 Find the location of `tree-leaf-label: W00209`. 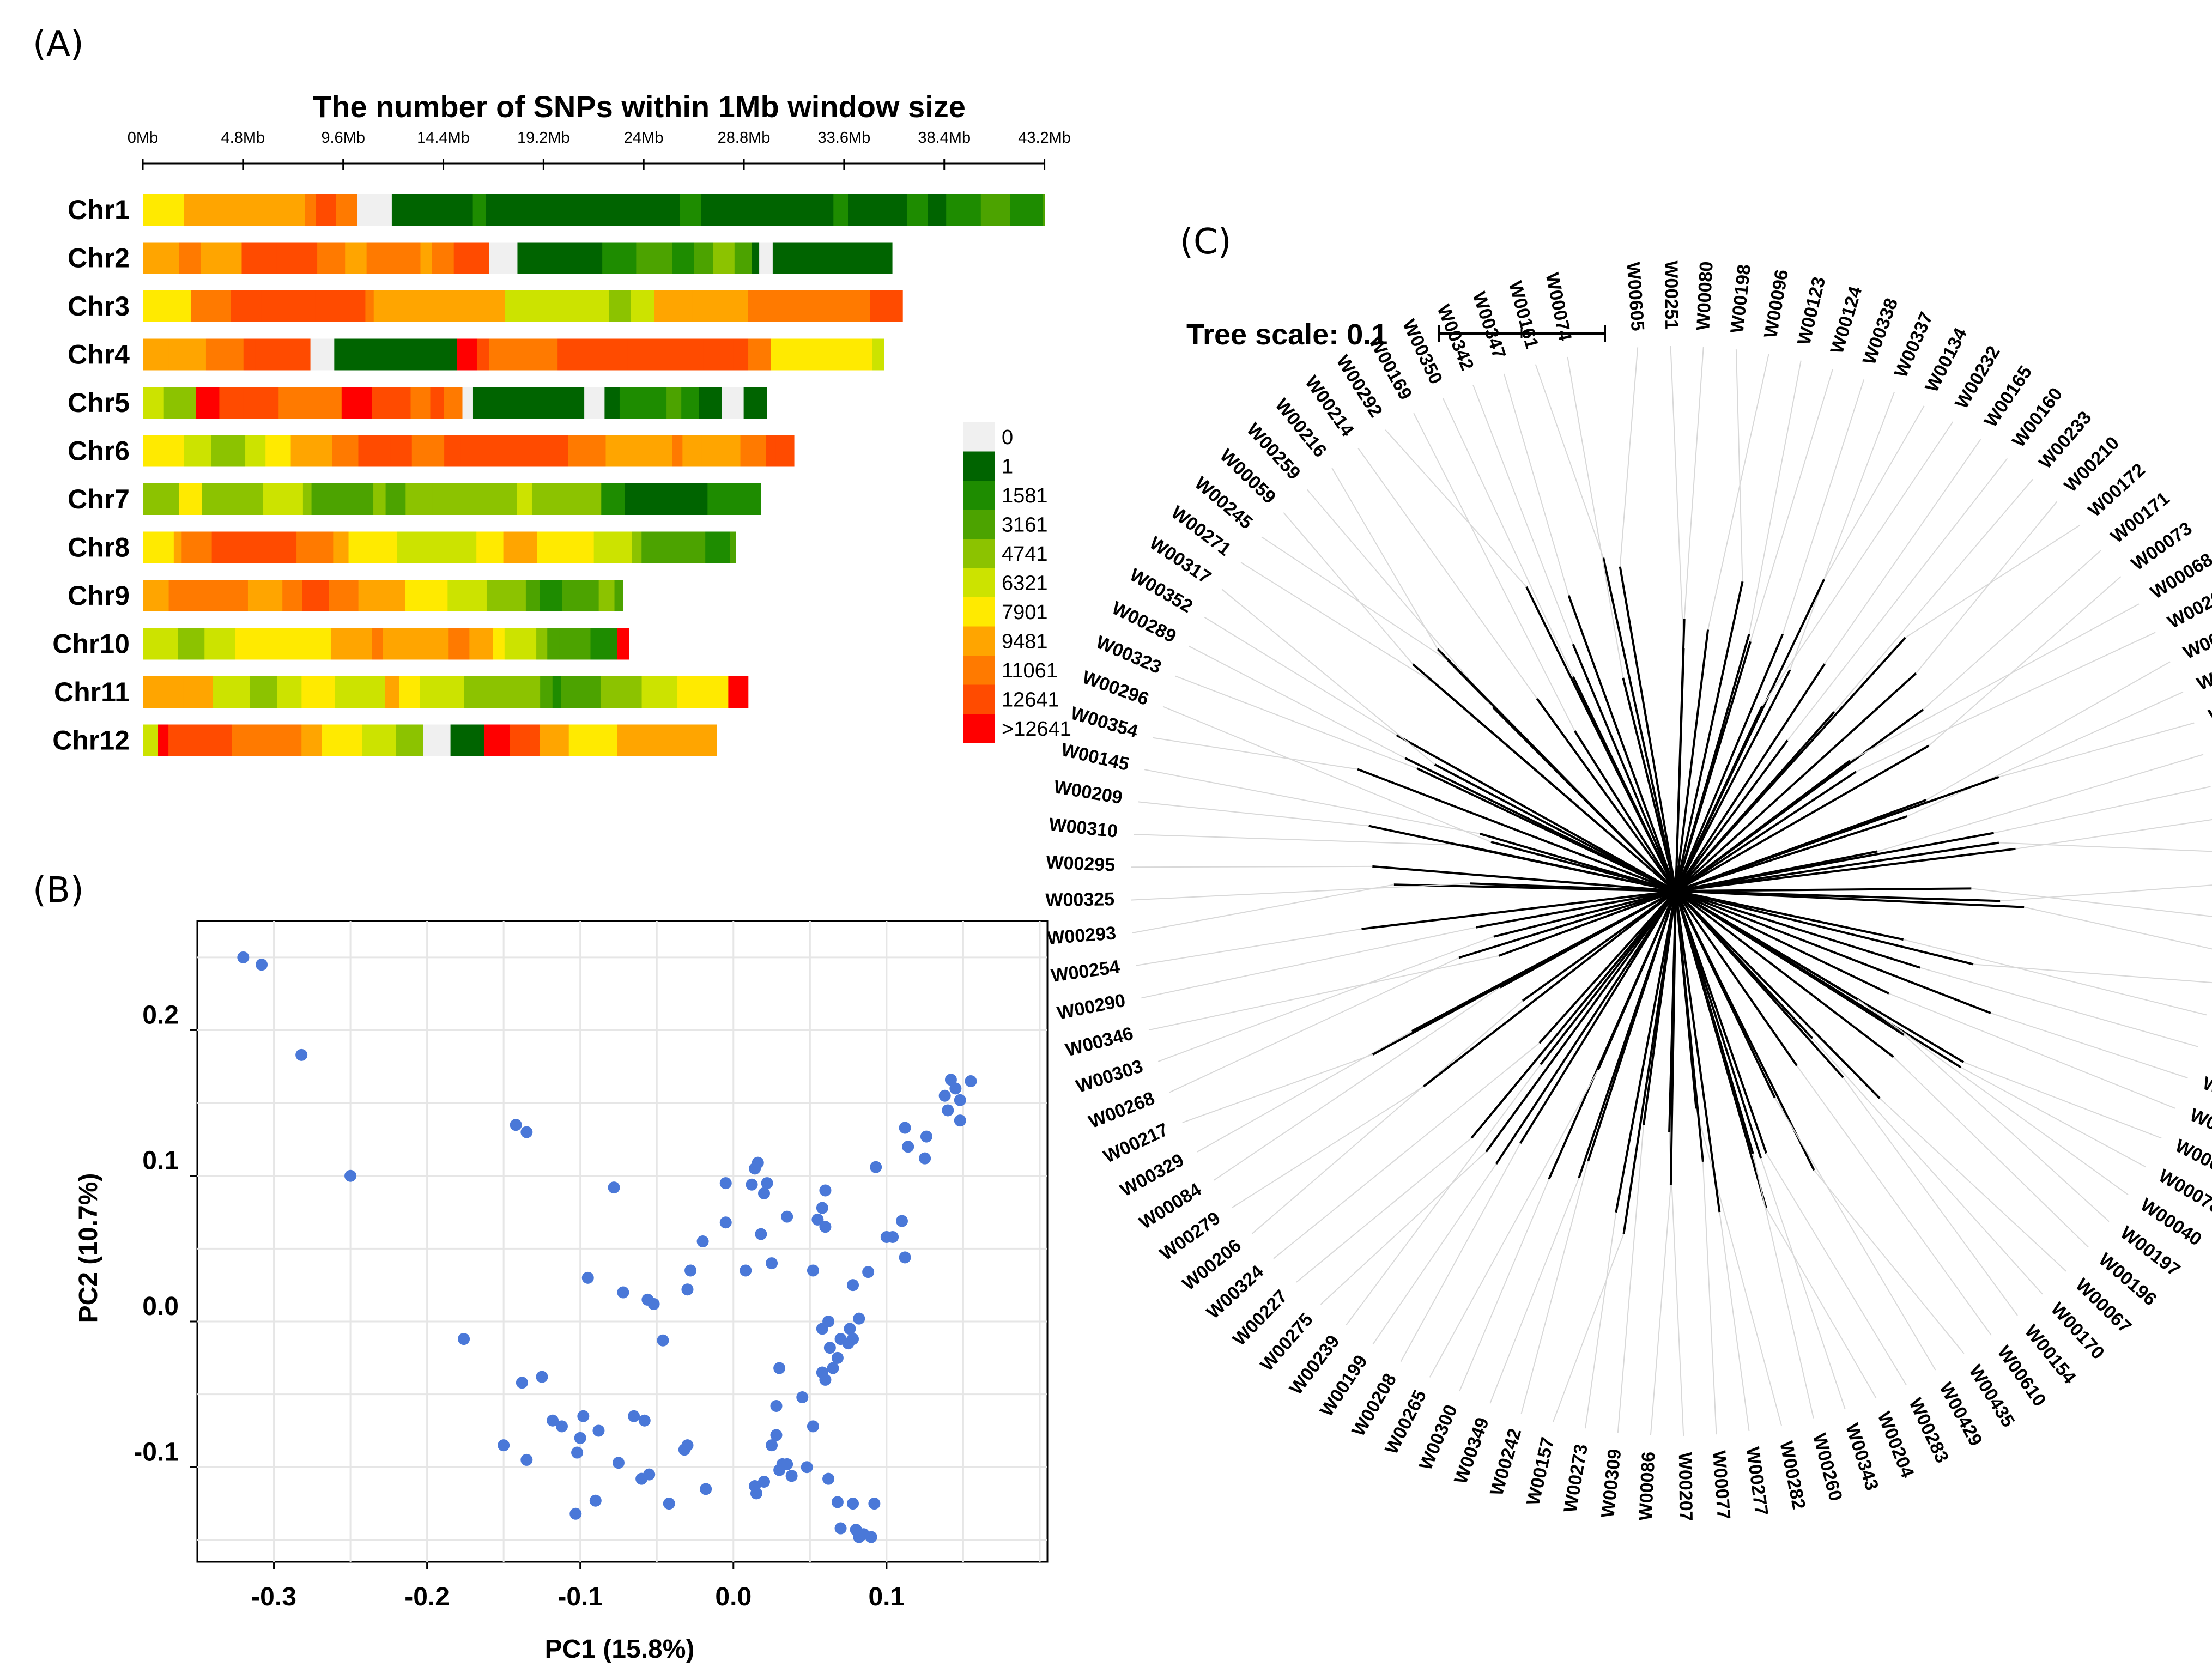

tree-leaf-label: W00209 is located at coordinates (1088, 792).